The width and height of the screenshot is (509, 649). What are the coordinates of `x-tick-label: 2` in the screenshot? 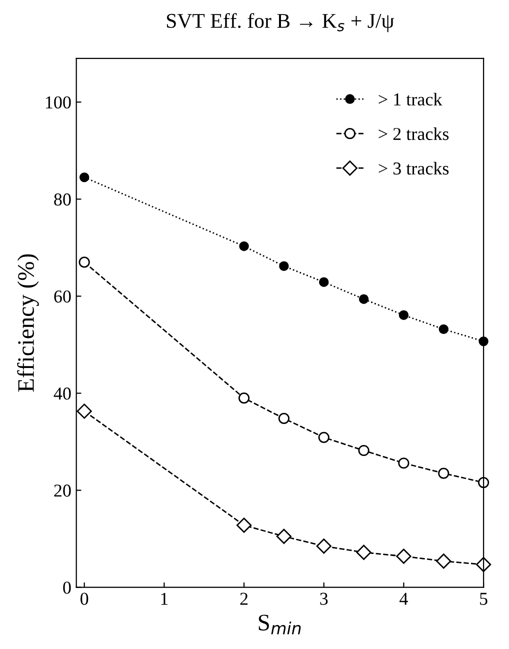 It's located at (244, 598).